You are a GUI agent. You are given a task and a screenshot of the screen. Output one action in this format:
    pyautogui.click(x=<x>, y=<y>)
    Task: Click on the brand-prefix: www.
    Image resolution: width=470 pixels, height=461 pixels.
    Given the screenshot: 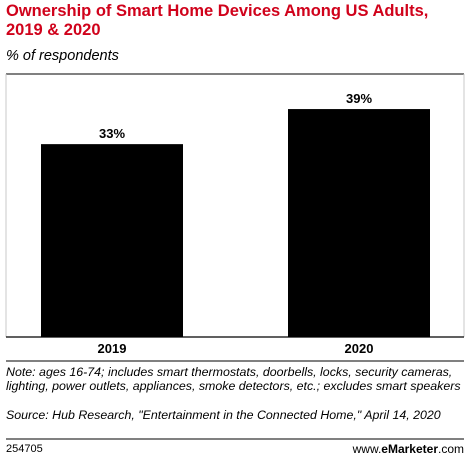 What is the action you would take?
    pyautogui.click(x=367, y=449)
    